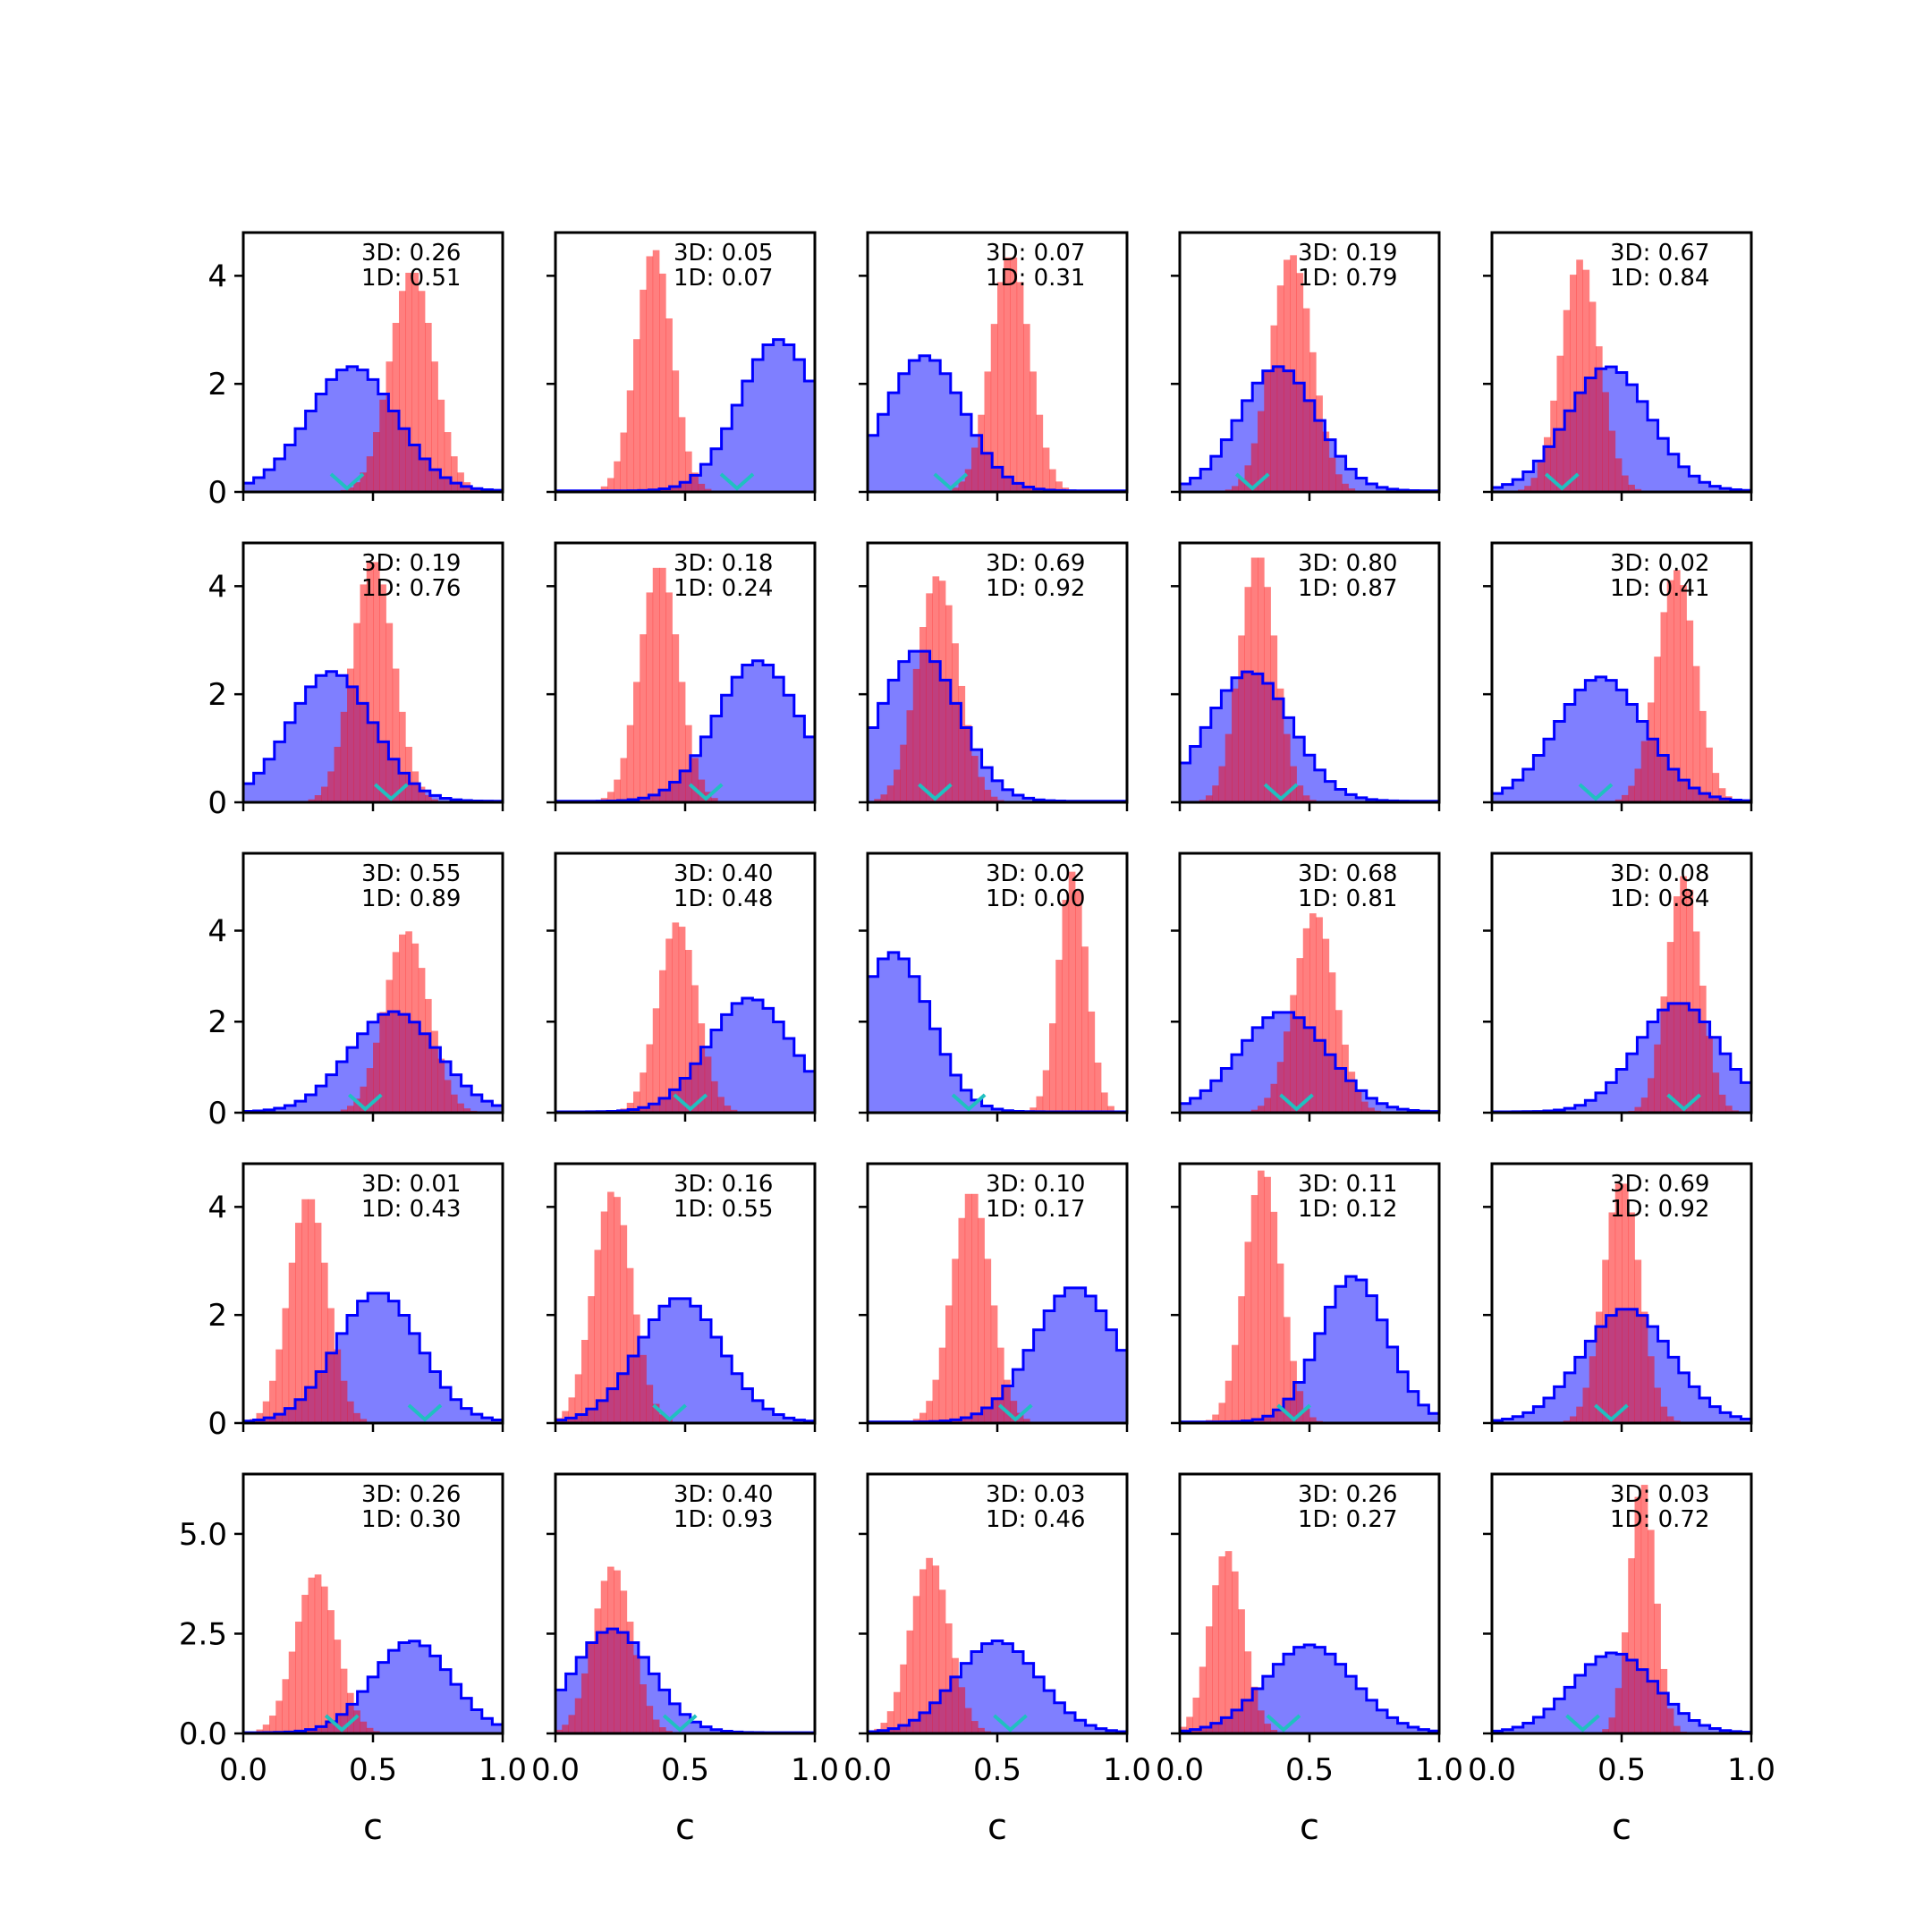 The height and width of the screenshot is (1932, 1932). Describe the element at coordinates (203, 1634) in the screenshot. I see `y-tick-label: 2.5` at that location.